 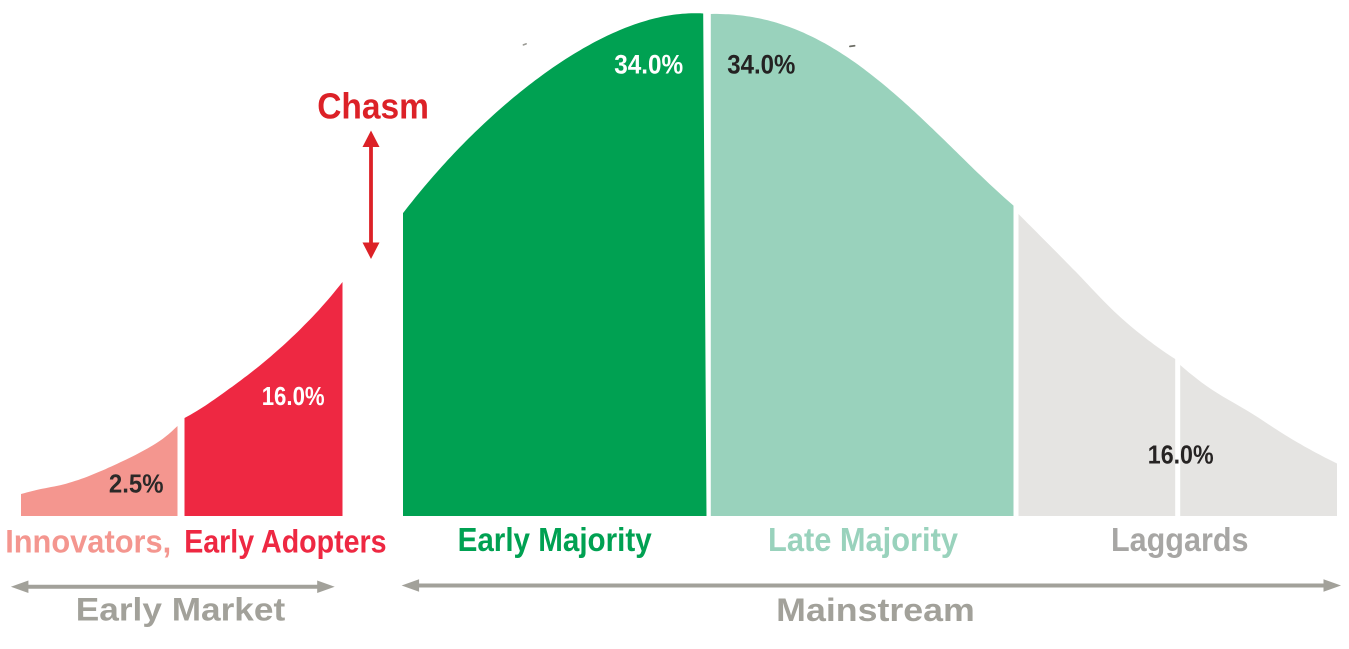 What do you see at coordinates (181, 610) in the screenshot?
I see `svg-text: Early Market` at bounding box center [181, 610].